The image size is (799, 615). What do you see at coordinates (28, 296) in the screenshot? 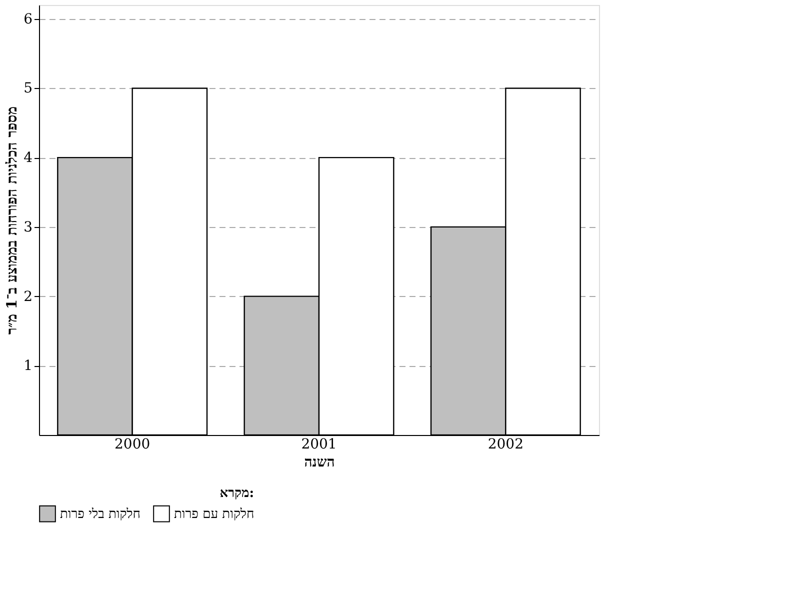
I see `y-tick-label: 2` at bounding box center [28, 296].